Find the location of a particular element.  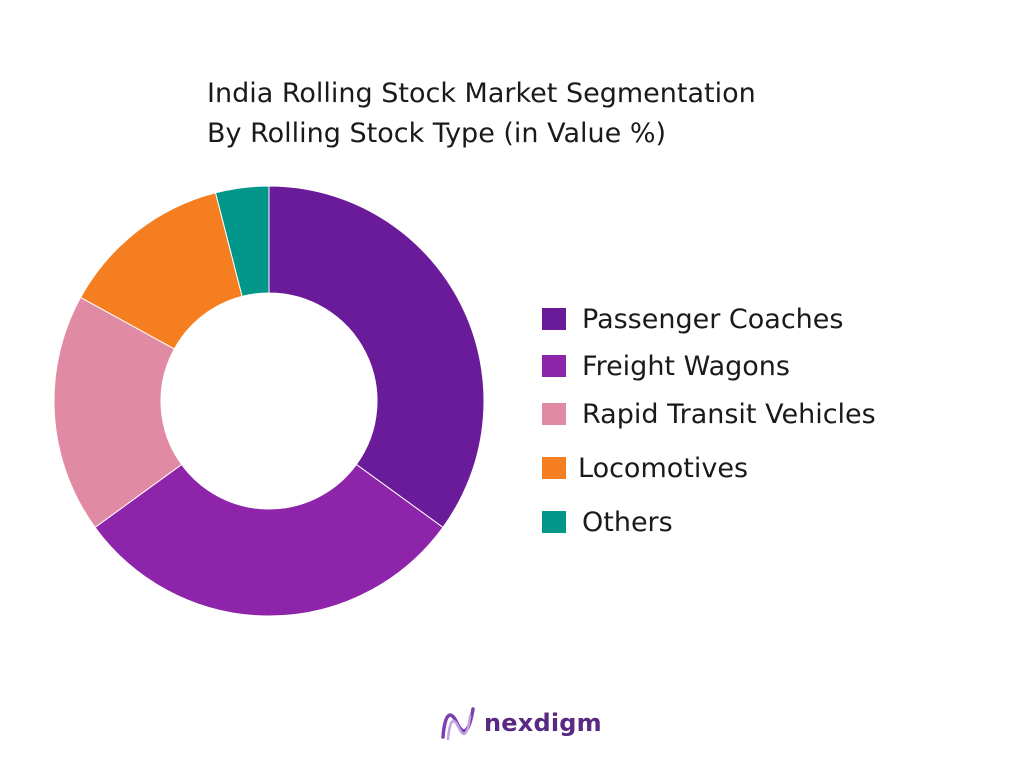

legend-label-freight-wagons: Freight Wagons is located at coordinates (686, 366).